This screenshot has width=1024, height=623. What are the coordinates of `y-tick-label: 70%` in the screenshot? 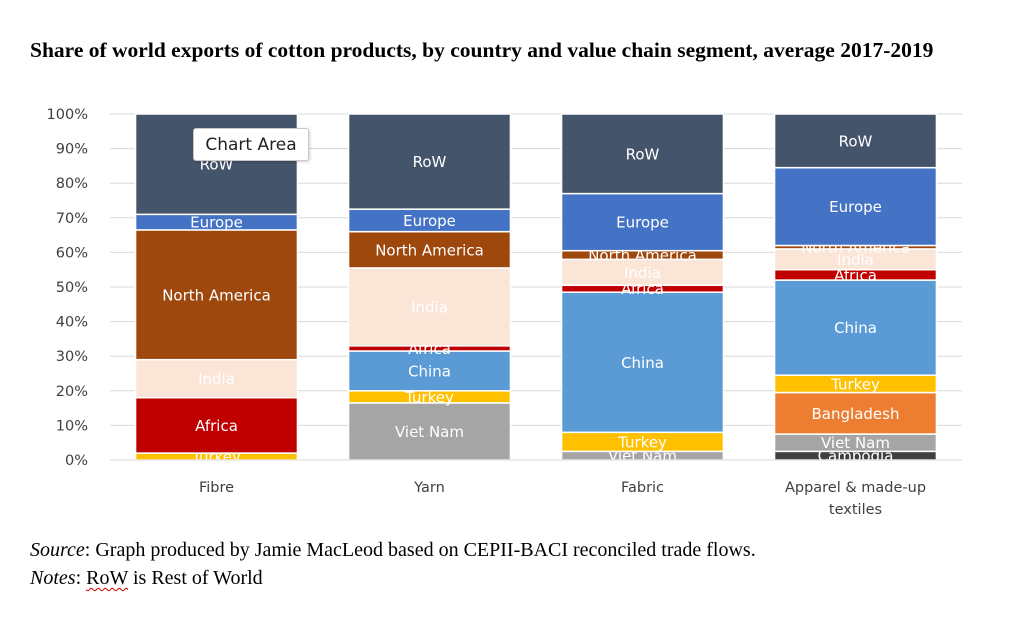 It's located at (72, 219).